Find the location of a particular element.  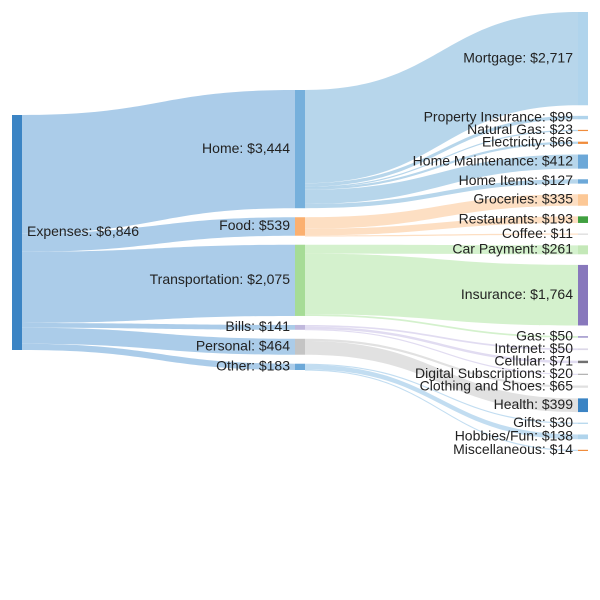

label-home-maintenance: Home Maintenance: $412 is located at coordinates (493, 160).